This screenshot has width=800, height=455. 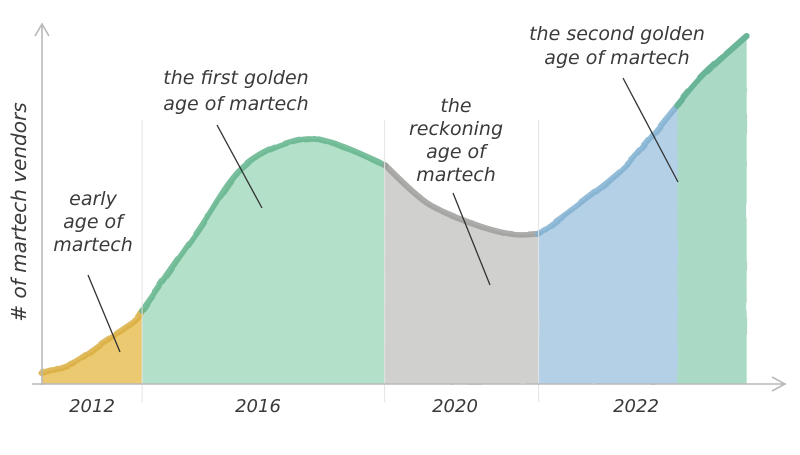 What do you see at coordinates (42, 29) in the screenshot?
I see `y-axis-arrow` at bounding box center [42, 29].